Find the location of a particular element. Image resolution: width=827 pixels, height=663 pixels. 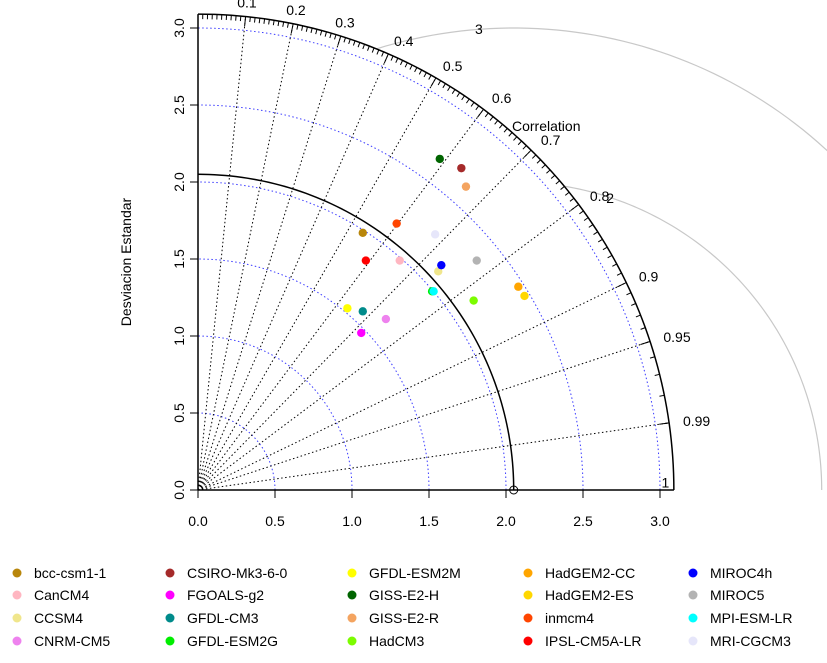

legend-label: GISS-E2-H is located at coordinates (404, 595).